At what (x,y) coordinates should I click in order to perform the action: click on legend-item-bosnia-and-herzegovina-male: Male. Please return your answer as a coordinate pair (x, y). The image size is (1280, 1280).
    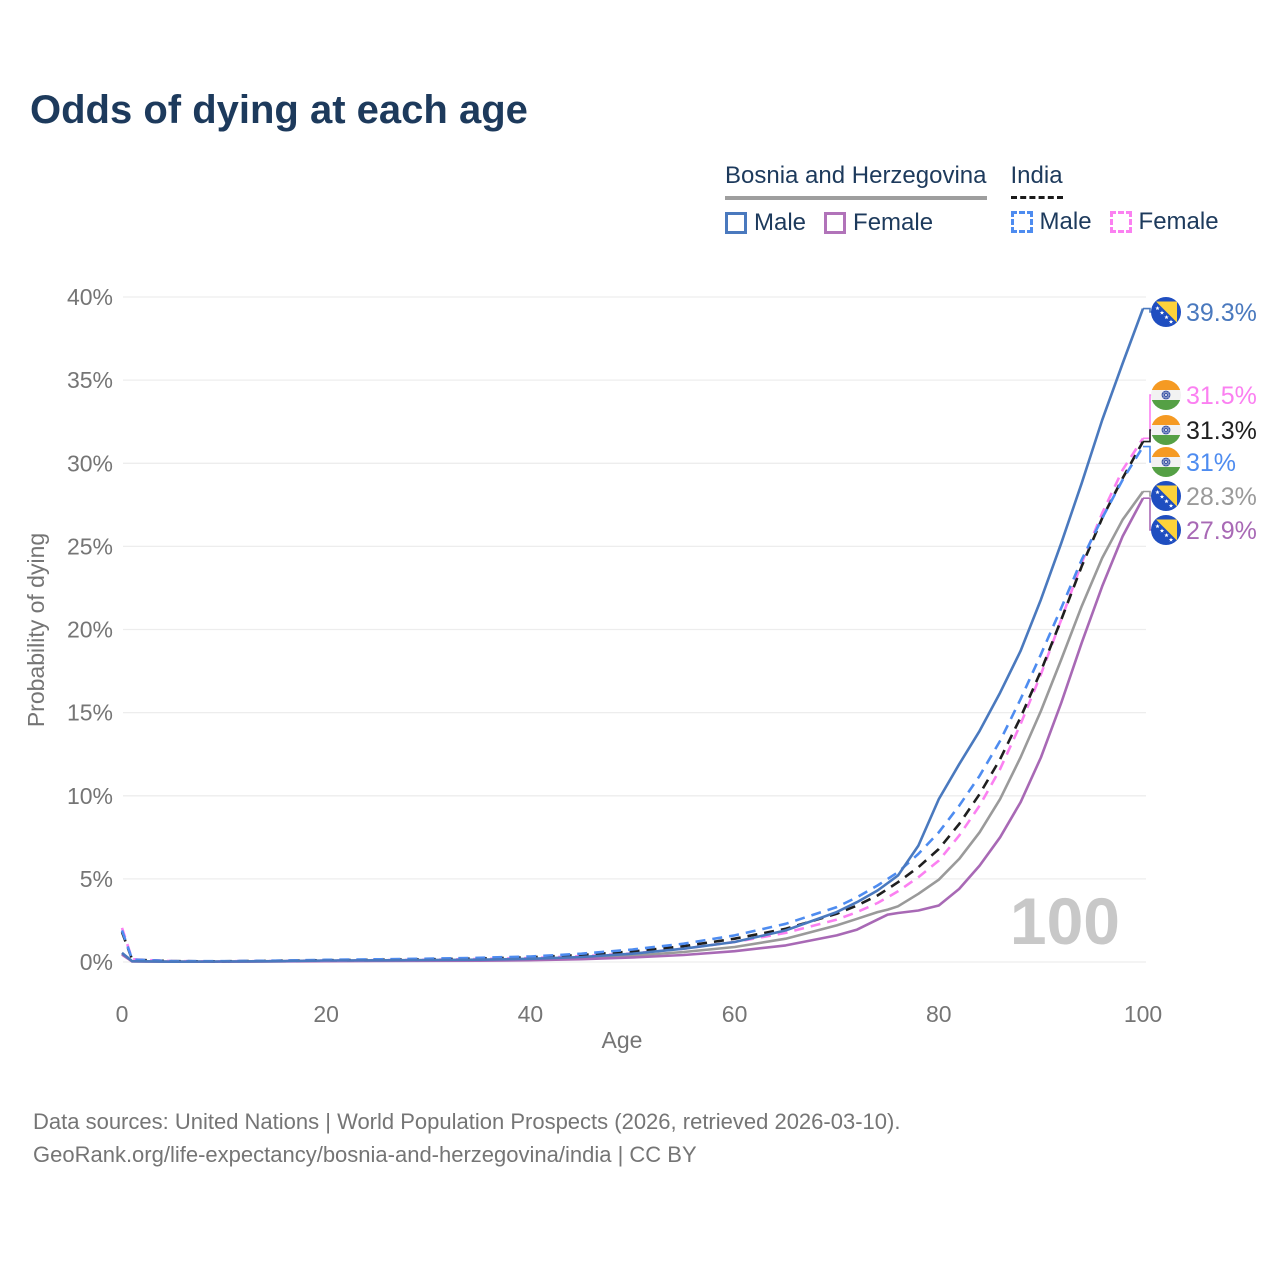
    Looking at the image, I should click on (765, 223).